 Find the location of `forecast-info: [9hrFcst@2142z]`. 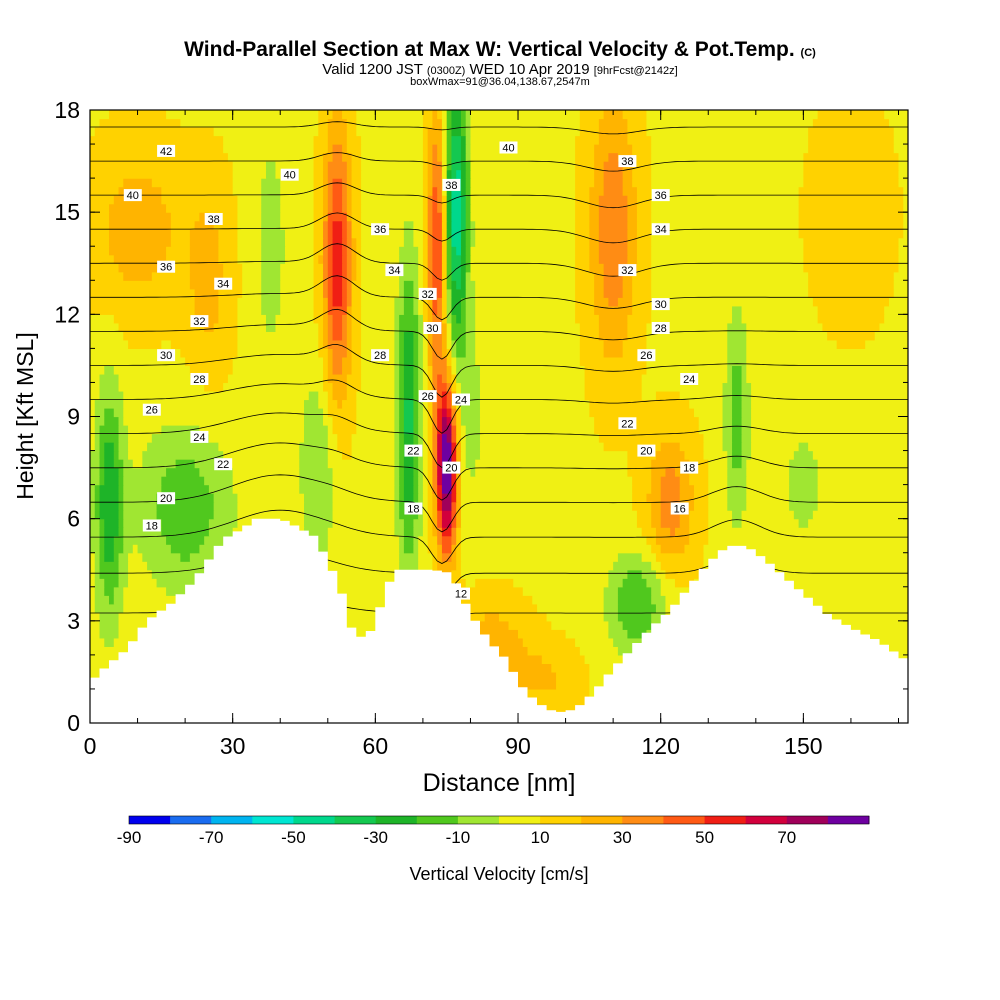

forecast-info: [9hrFcst@2142z] is located at coordinates (635, 71).